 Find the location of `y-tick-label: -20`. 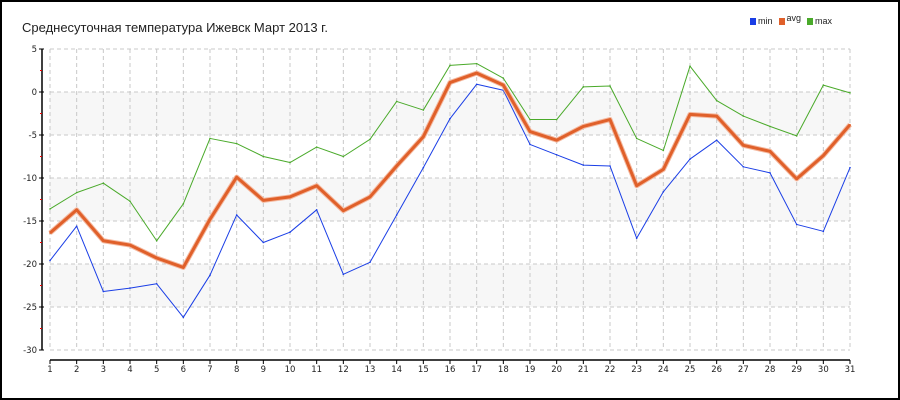

y-tick-label: -20 is located at coordinates (30, 265).